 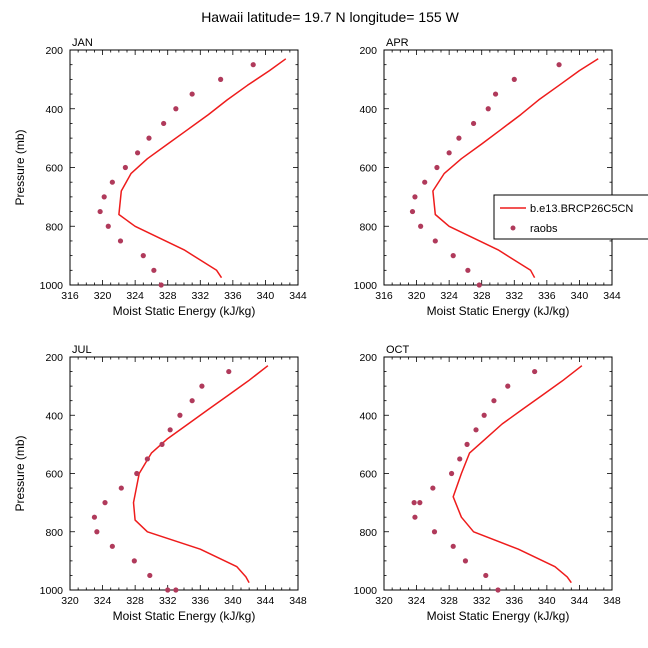 What do you see at coordinates (82, 350) in the screenshot?
I see `panel-title: JUL` at bounding box center [82, 350].